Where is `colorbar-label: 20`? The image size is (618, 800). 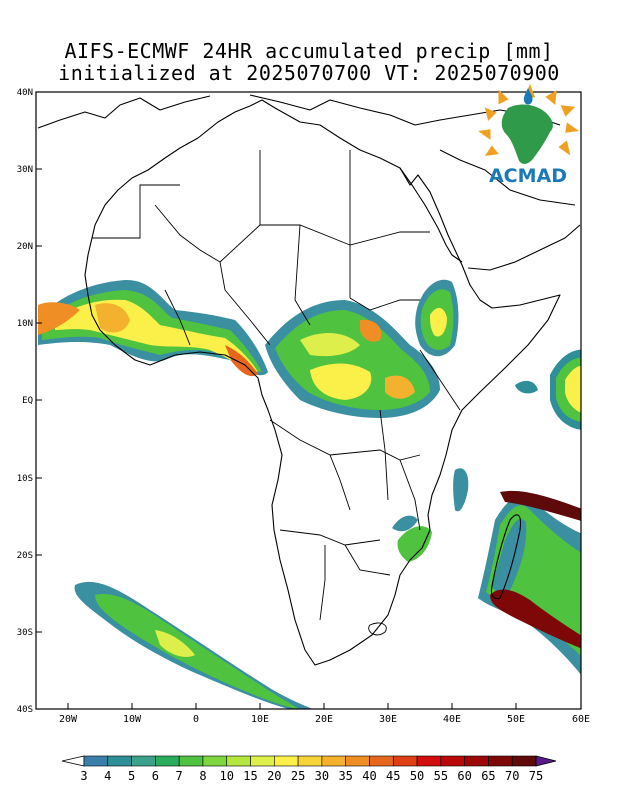 colorbar-label: 20 is located at coordinates (274, 776).